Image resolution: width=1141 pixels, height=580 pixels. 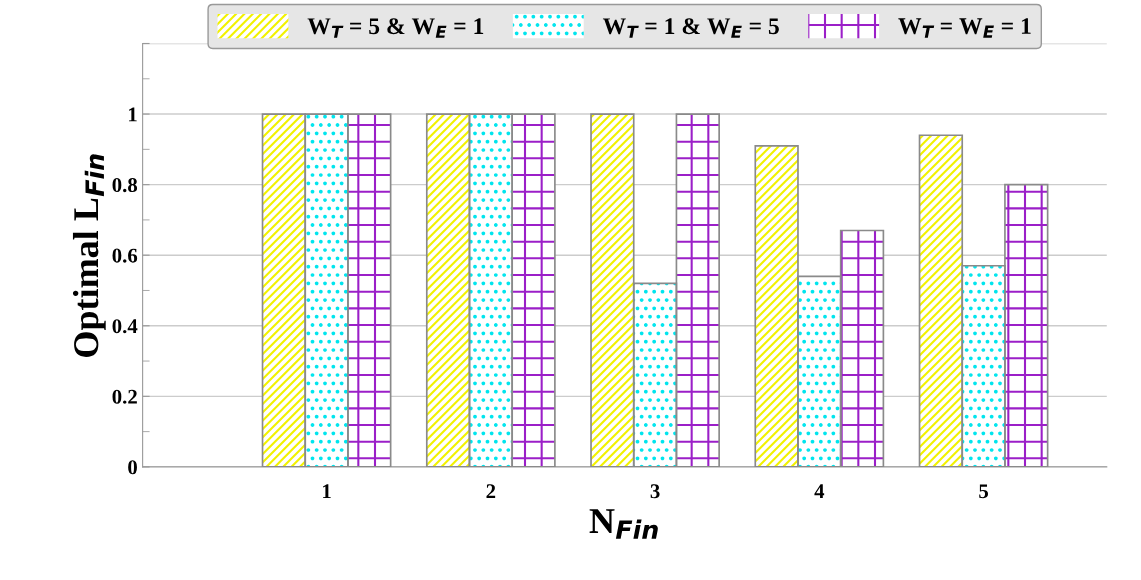 I want to click on x-axis-title: N$_{Fin}$, so click(x=623, y=524).